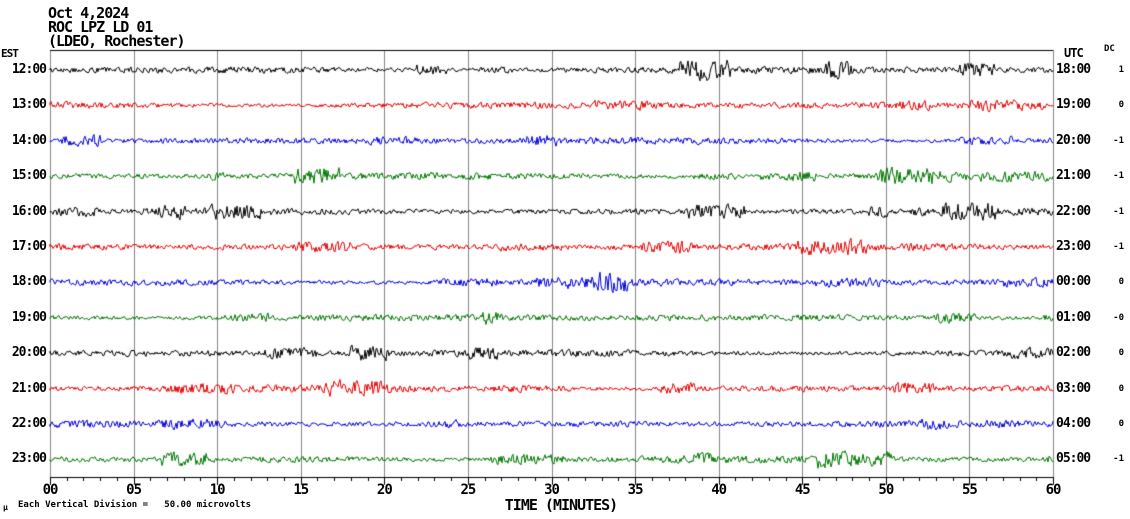 The height and width of the screenshot is (519, 1130). What do you see at coordinates (552, 490) in the screenshot?
I see `x-axis-tick-label: 30` at bounding box center [552, 490].